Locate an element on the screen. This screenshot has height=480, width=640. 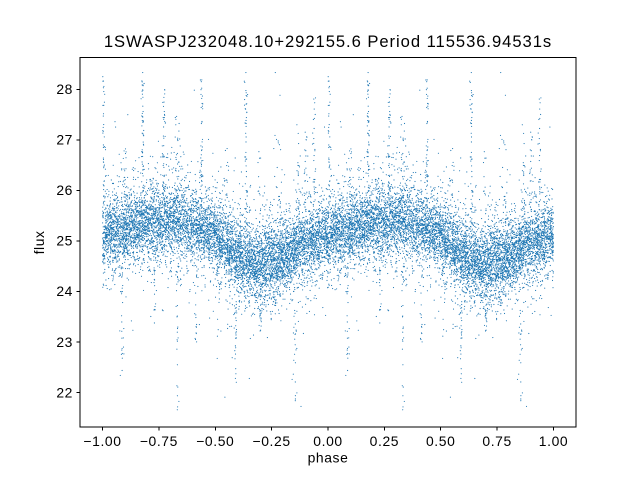
svg-text: 28 is located at coordinates (64, 89).